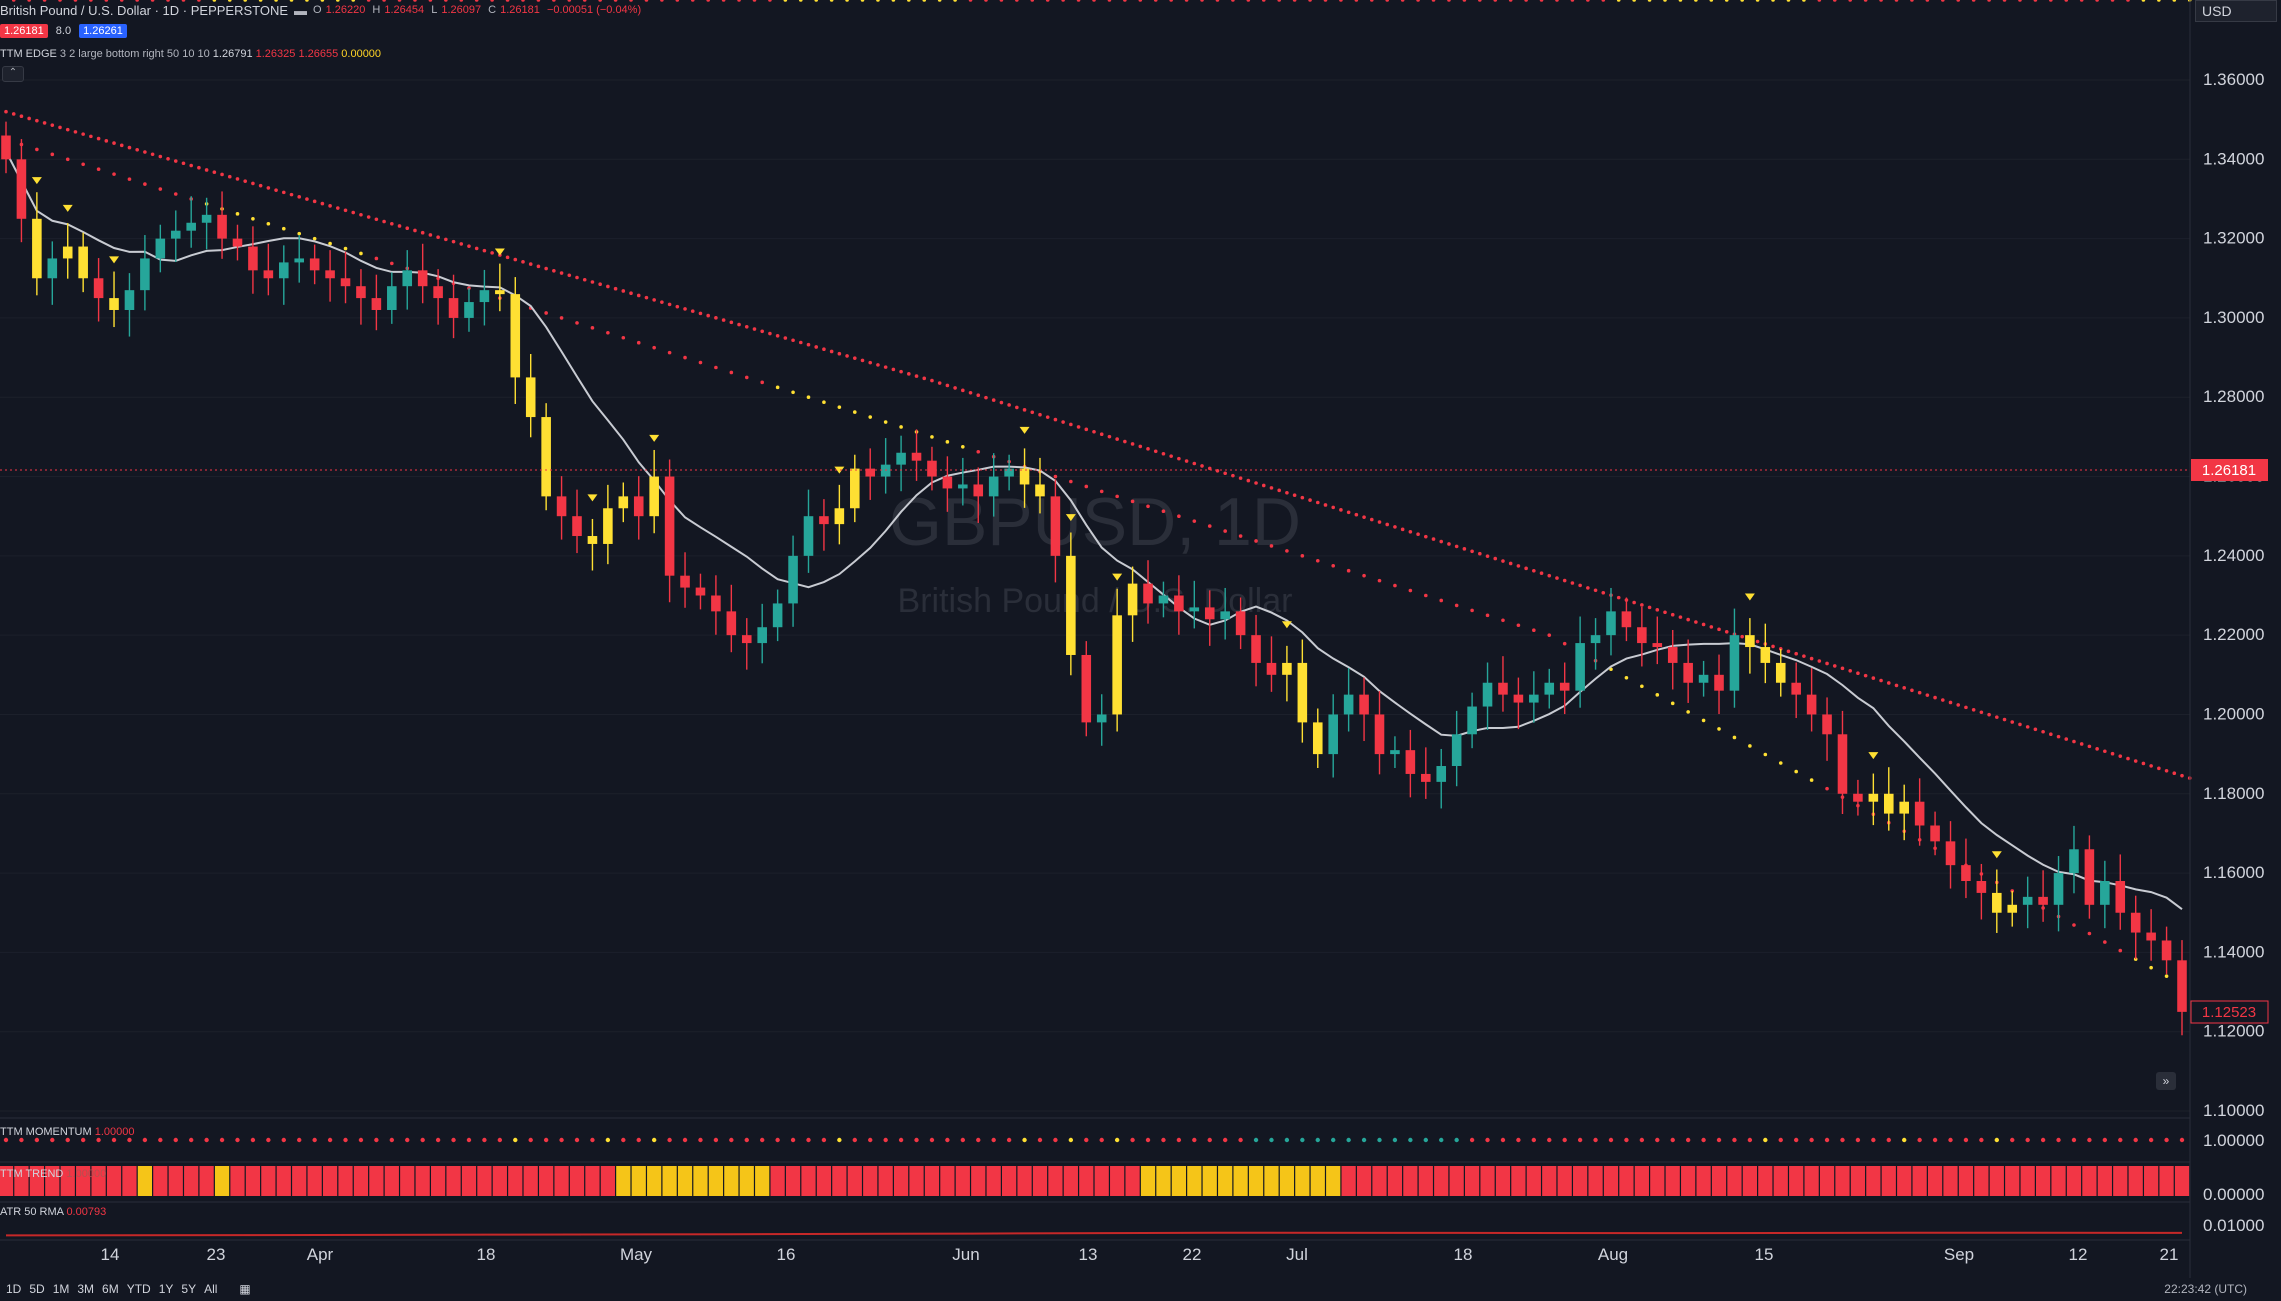  Describe the element at coordinates (13, 74) in the screenshot. I see `collapse-legend-button: ⌃` at that location.